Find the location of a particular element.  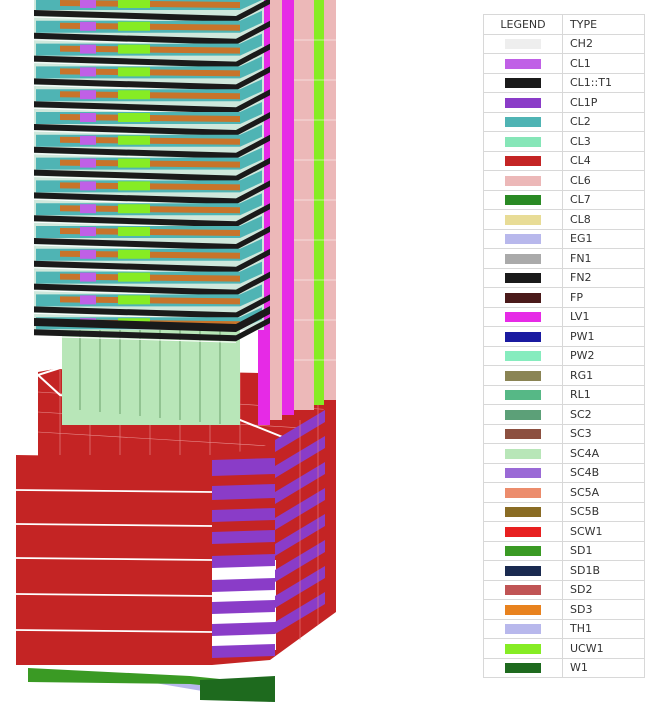

legend-row: SD1 is located at coordinates (564, 550).